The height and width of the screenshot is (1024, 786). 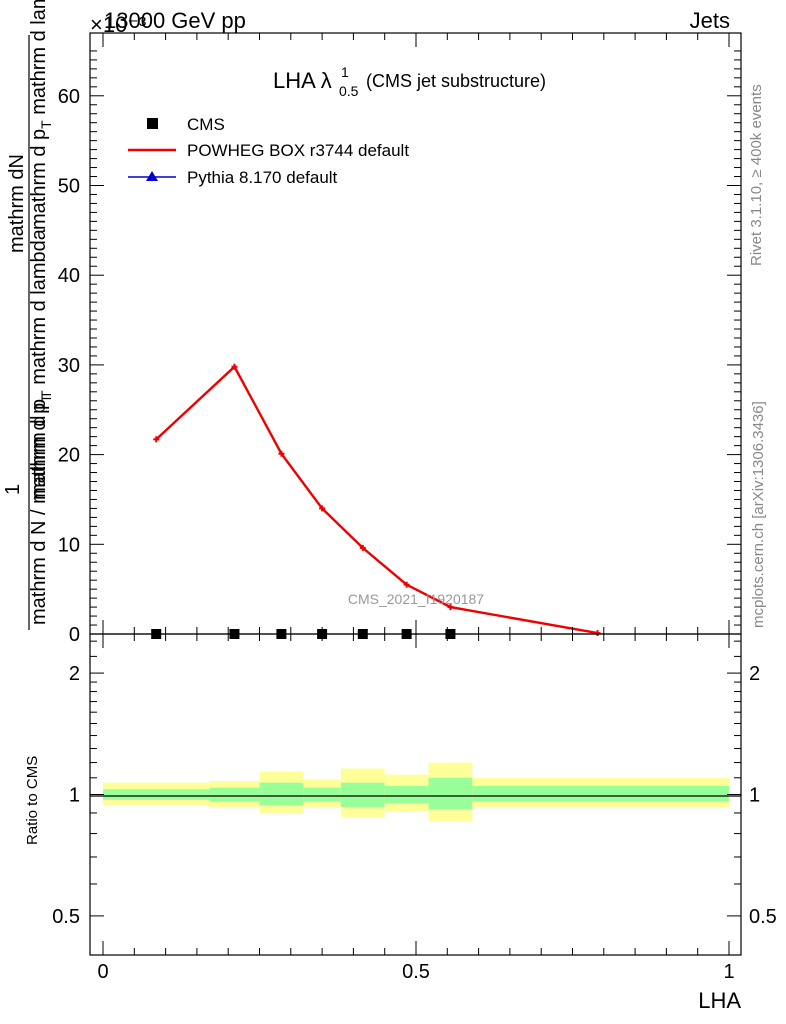 I want to click on ylabel-upper-right: mathrm d pT mathrm d lambda, so click(x=41, y=115).